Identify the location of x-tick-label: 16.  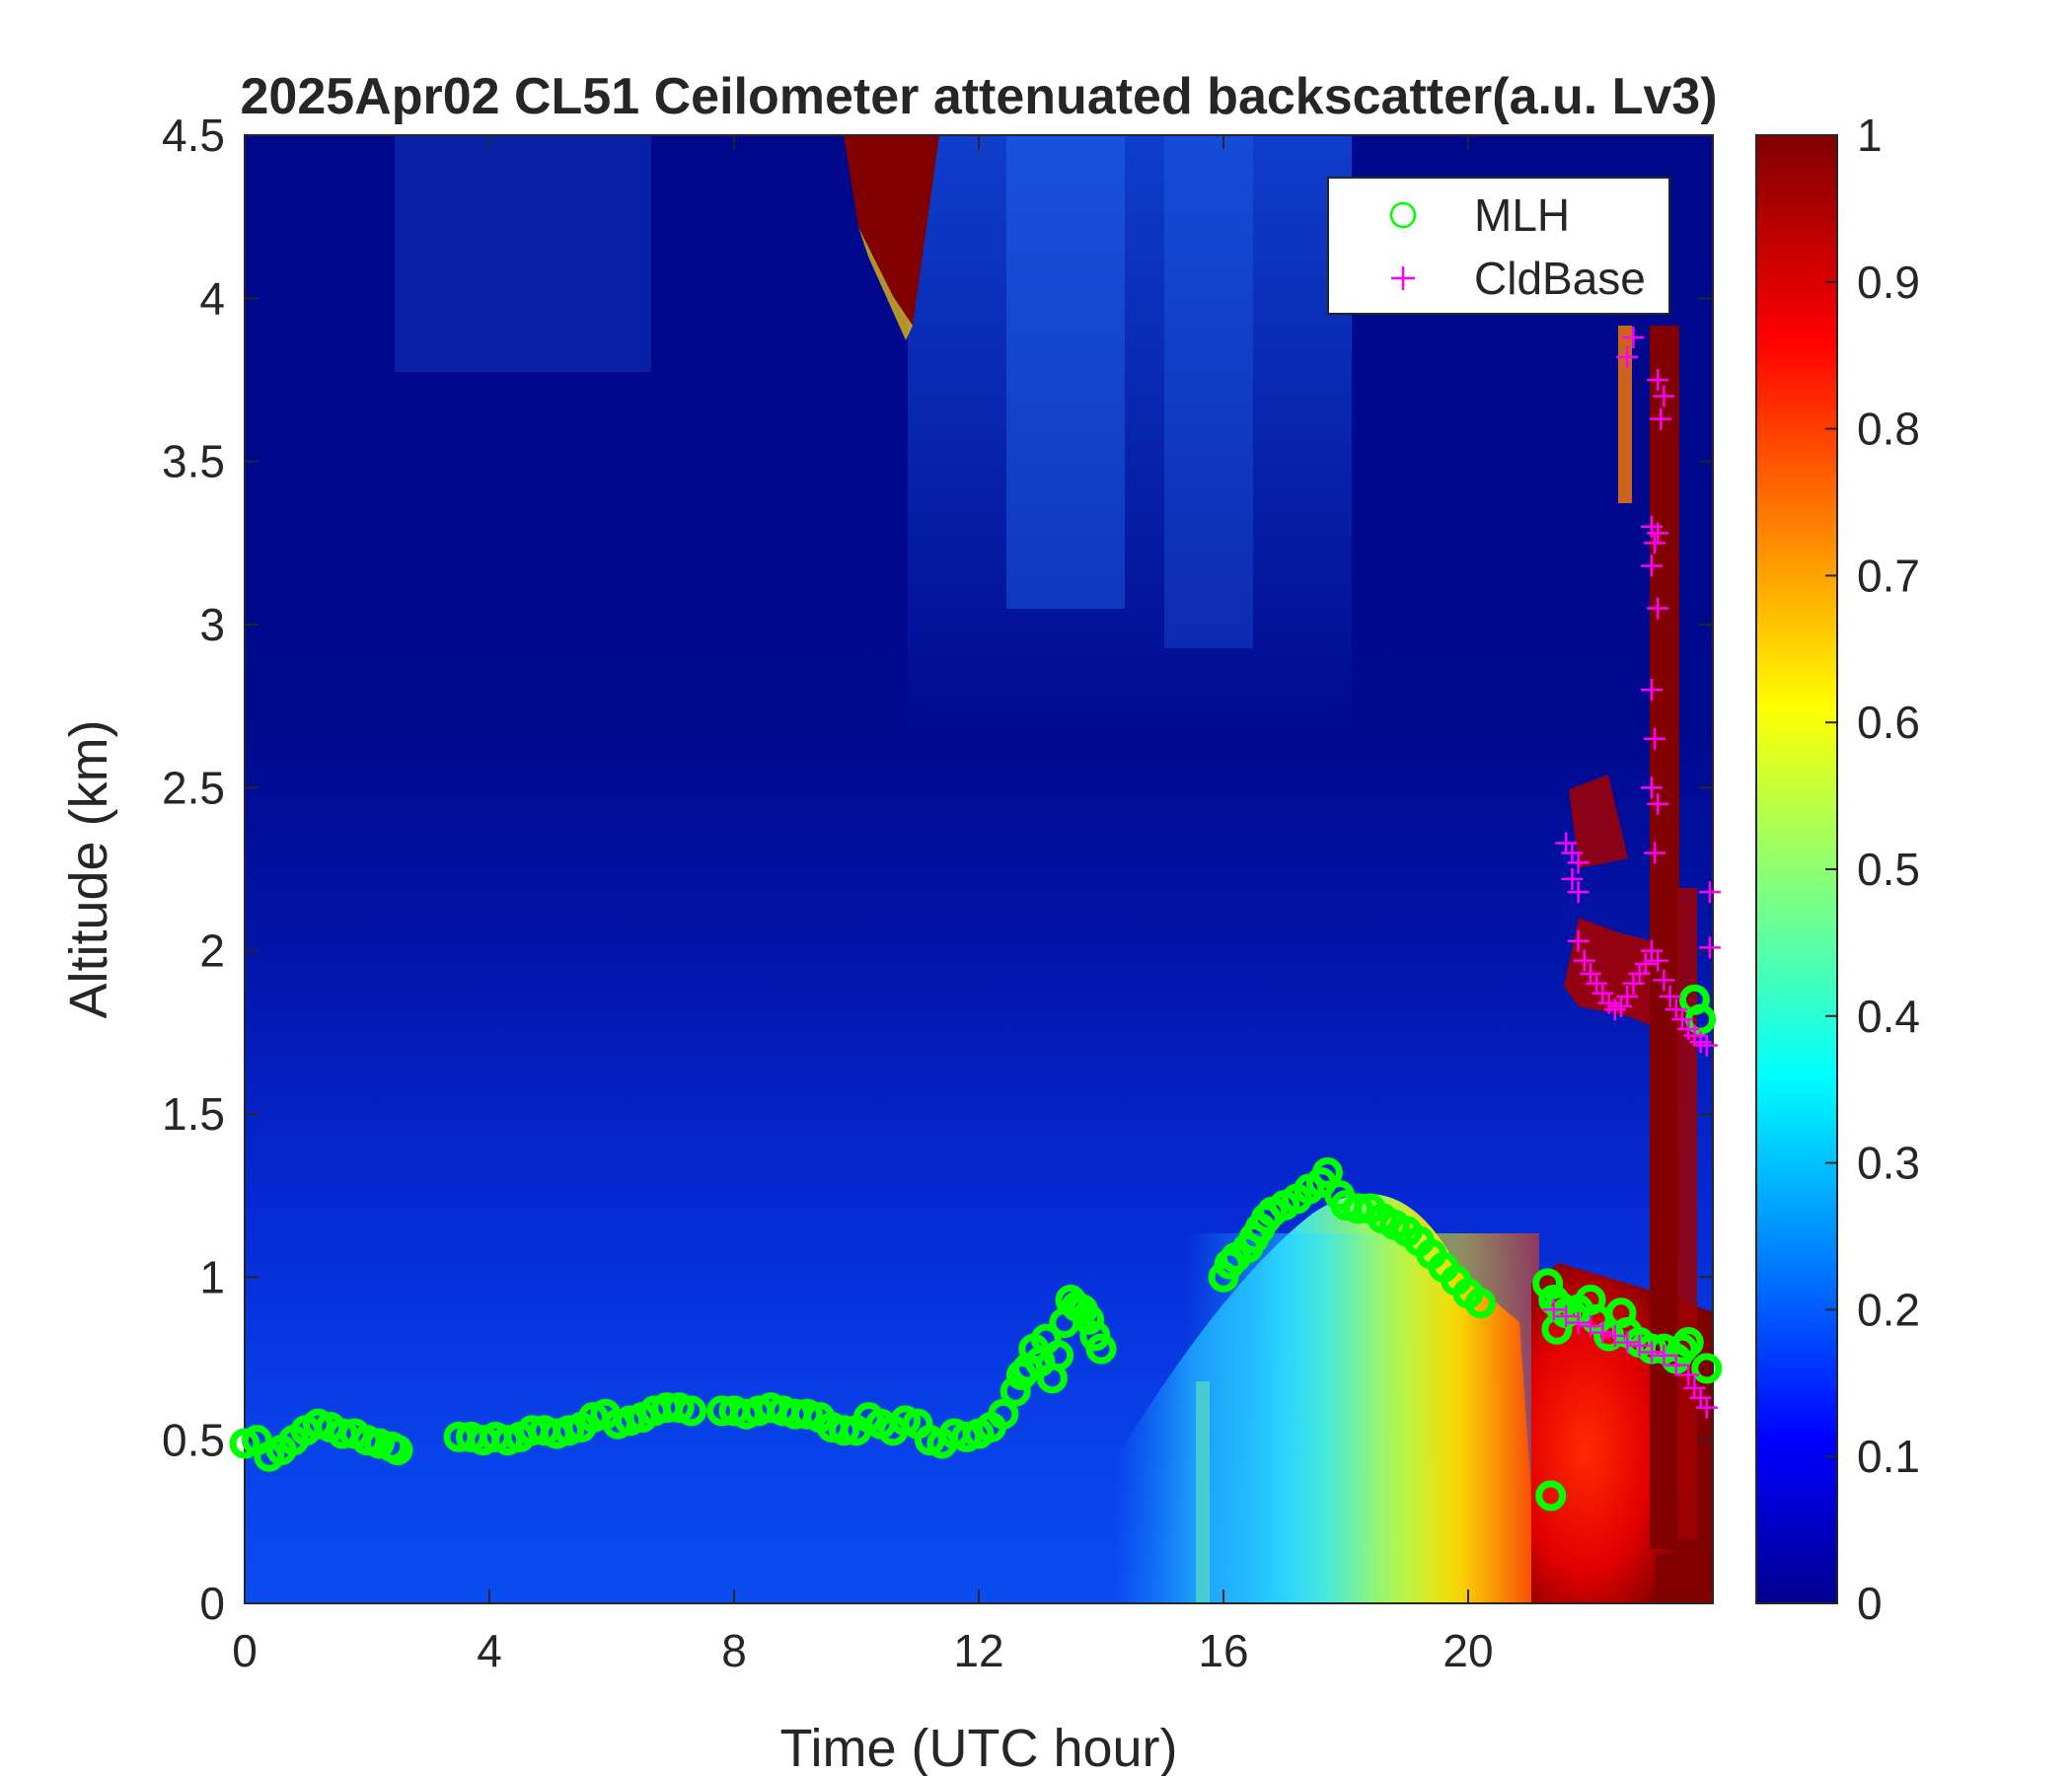
(1223, 1651).